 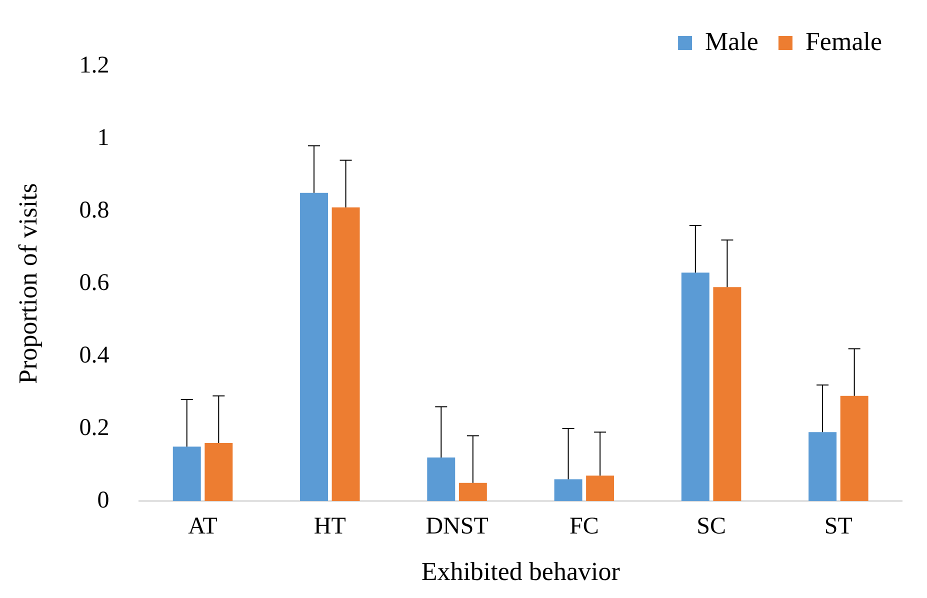 What do you see at coordinates (94, 210) in the screenshot?
I see `y-tick-label: 0.8` at bounding box center [94, 210].